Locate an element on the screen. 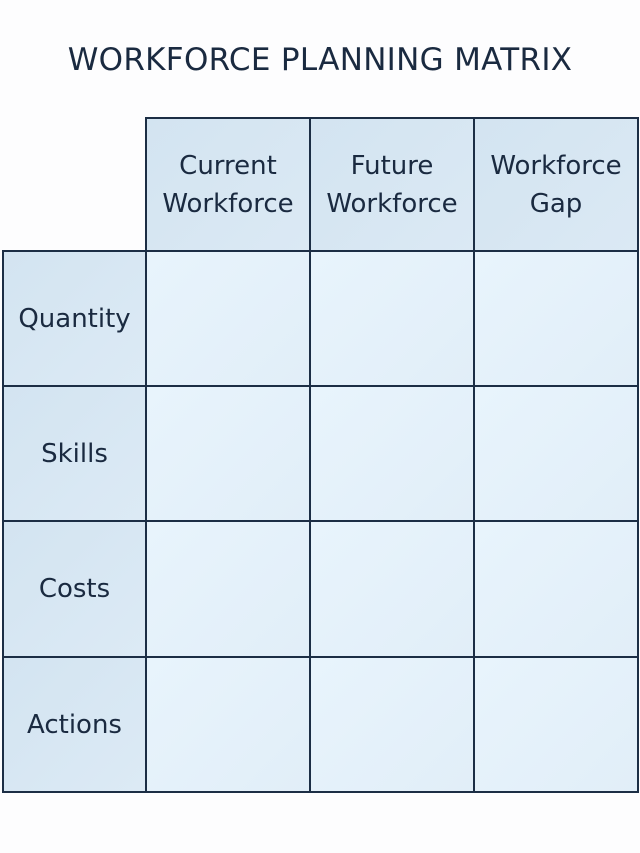 The width and height of the screenshot is (640, 853). row-header-label: Actions is located at coordinates (74, 724).